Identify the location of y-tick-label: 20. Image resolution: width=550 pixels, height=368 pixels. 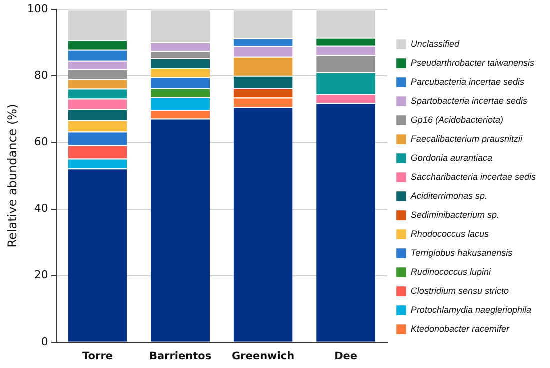
(41, 275).